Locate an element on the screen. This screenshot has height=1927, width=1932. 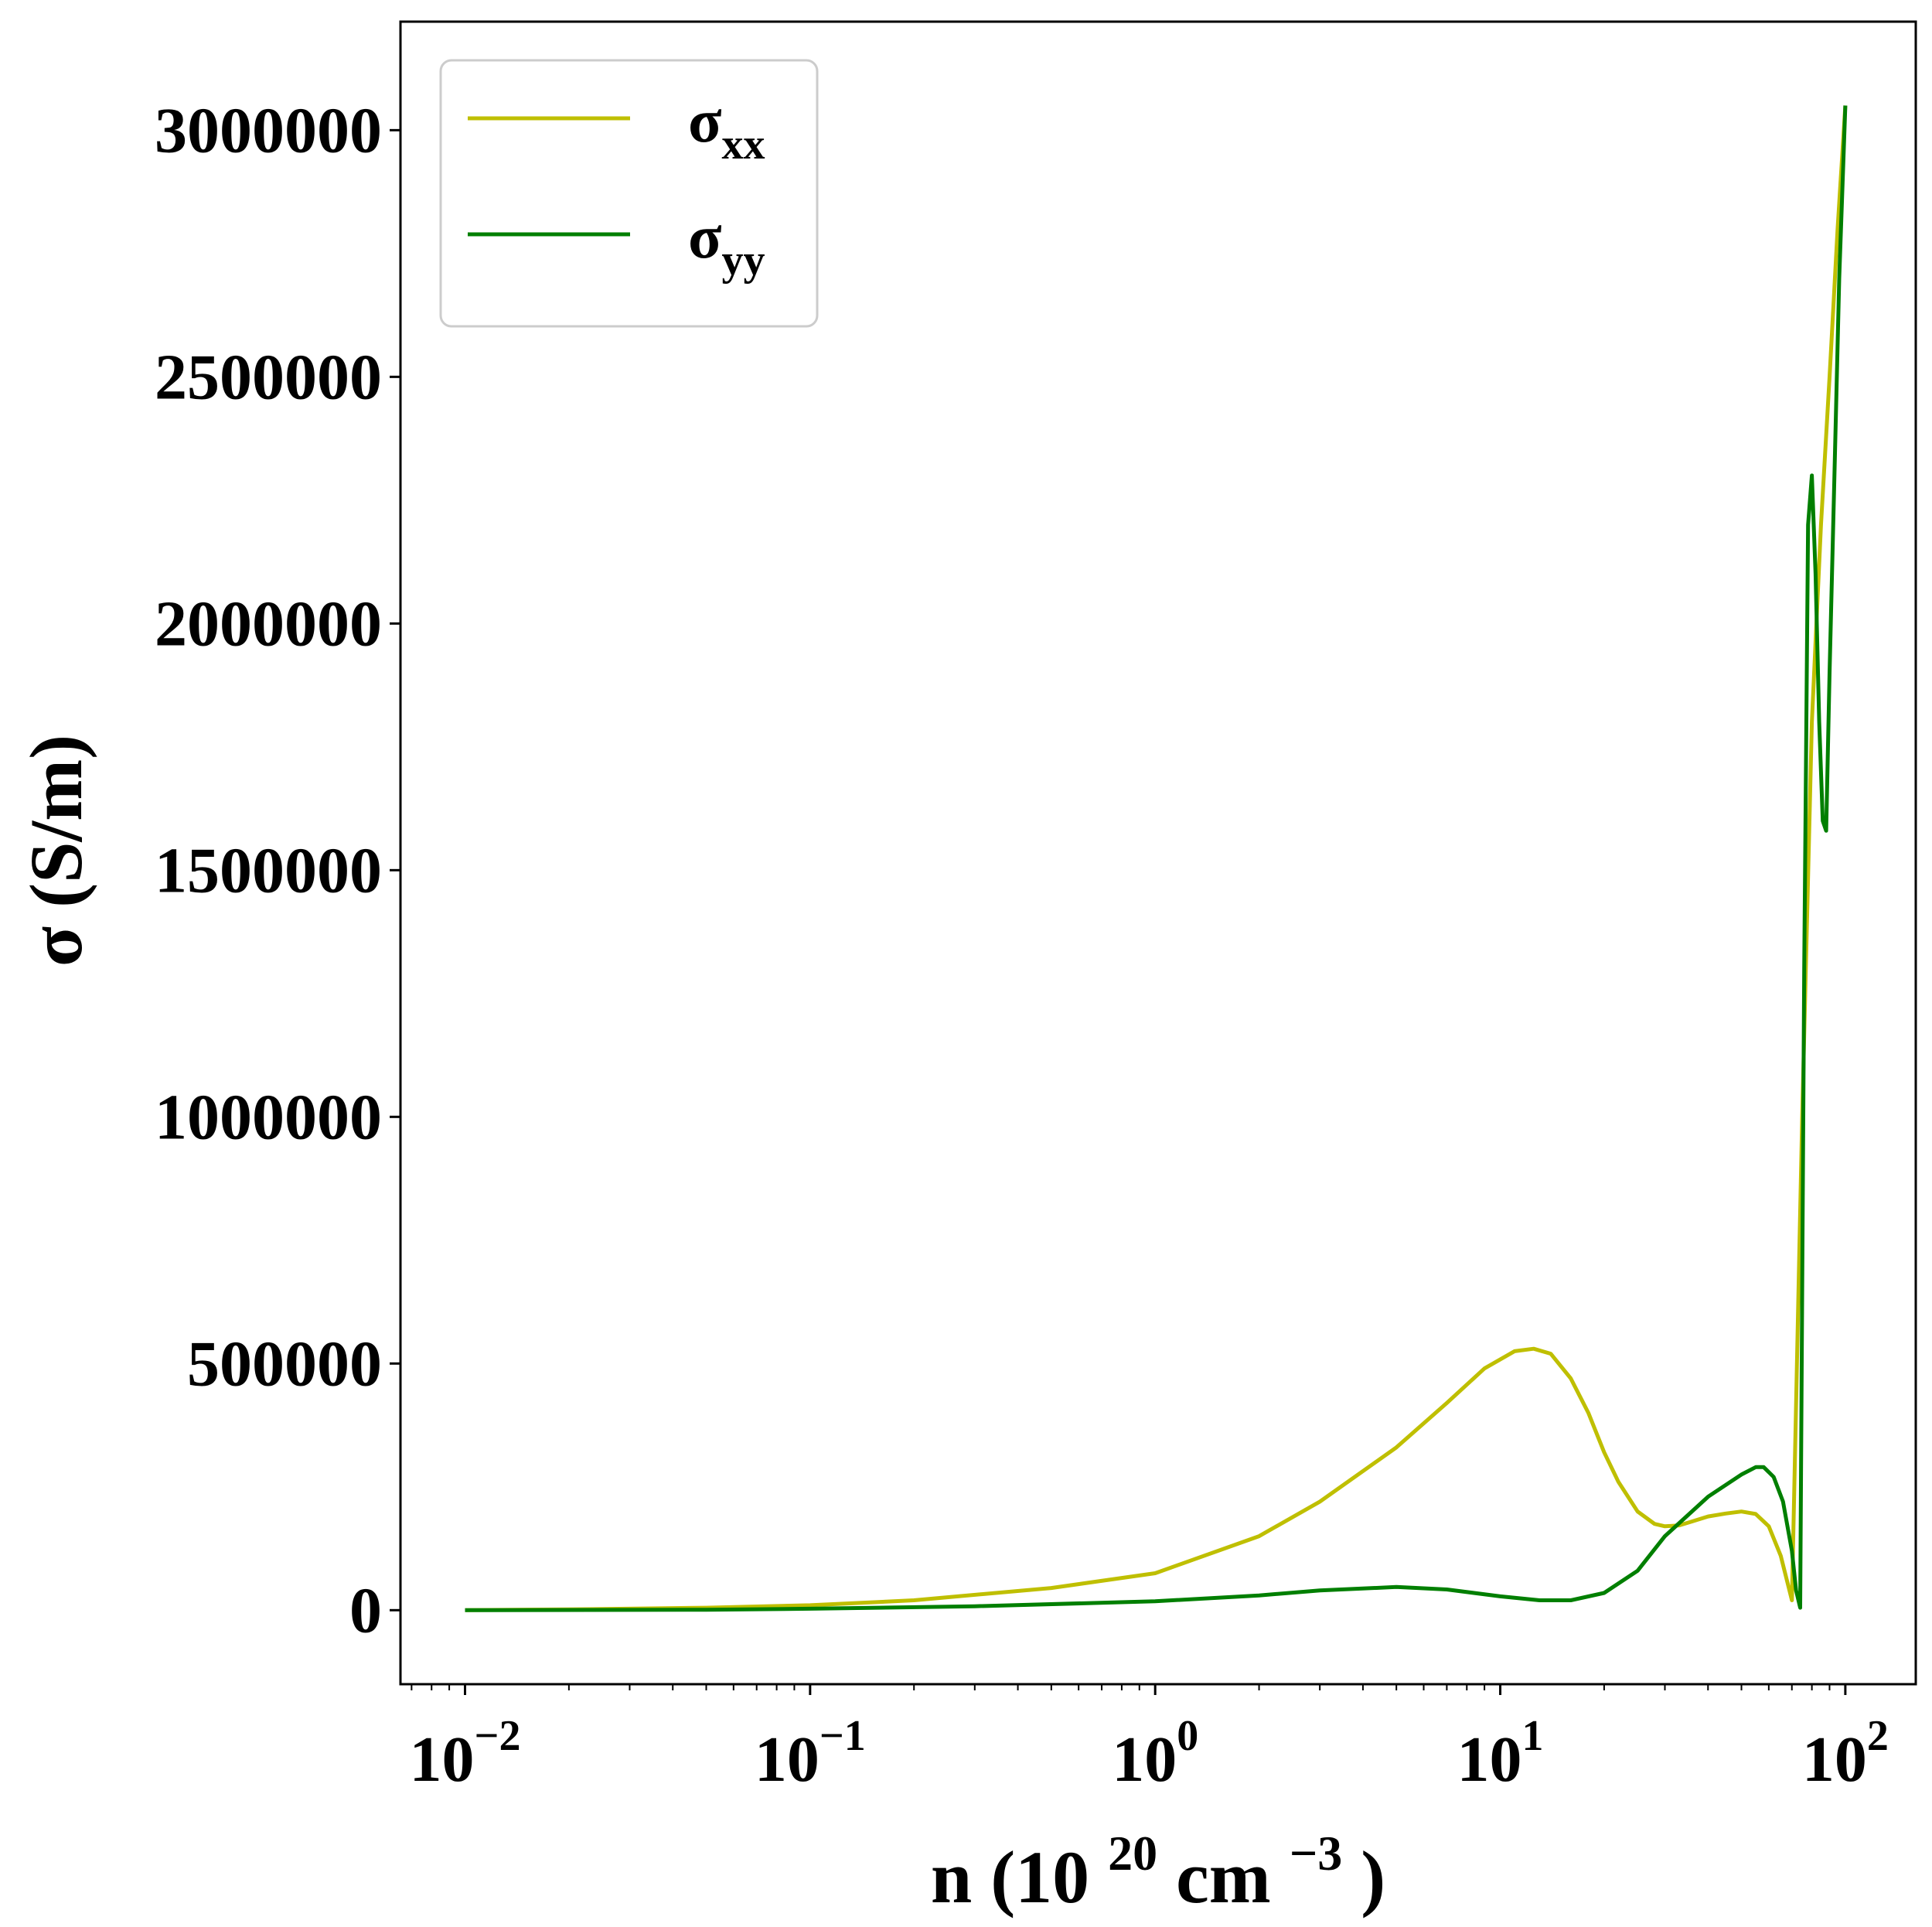
x-tick-label: 10⁰ is located at coordinates (1155, 1754).